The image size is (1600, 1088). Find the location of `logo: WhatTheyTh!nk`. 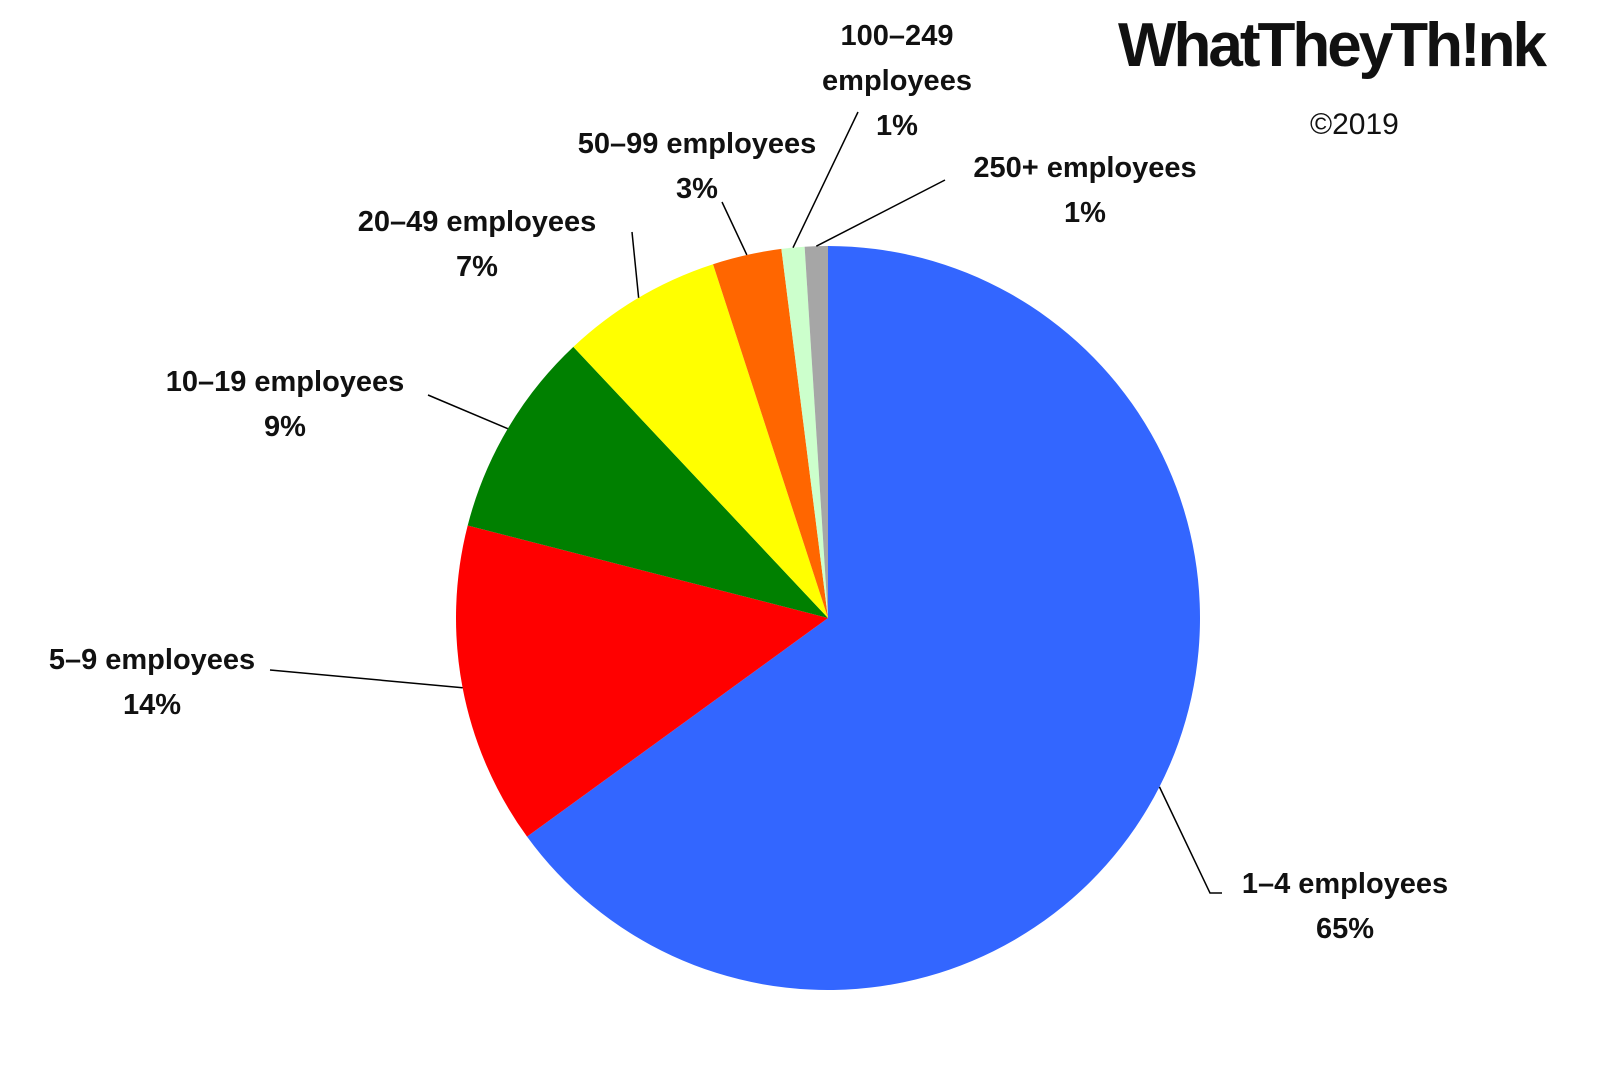

logo: WhatTheyTh!nk is located at coordinates (1332, 45).